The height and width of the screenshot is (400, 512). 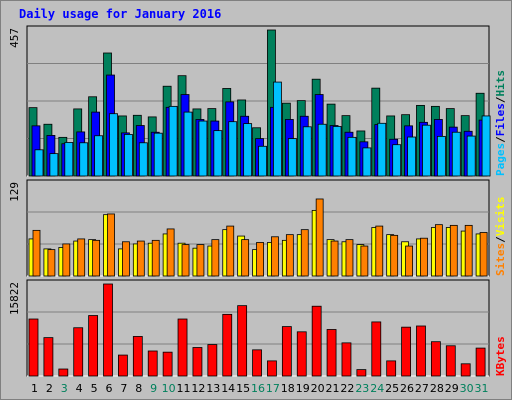 What do you see at coordinates (14, 38) in the screenshot?
I see `ymax-label: 457` at bounding box center [14, 38].